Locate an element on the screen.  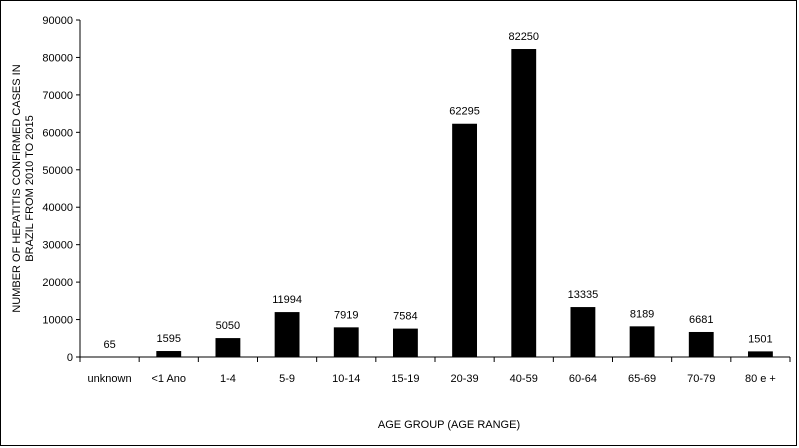
y-axis-title-line-1: NUMBER OF HEPATITIS CONFIRMED CASES IN is located at coordinates (17, 188).